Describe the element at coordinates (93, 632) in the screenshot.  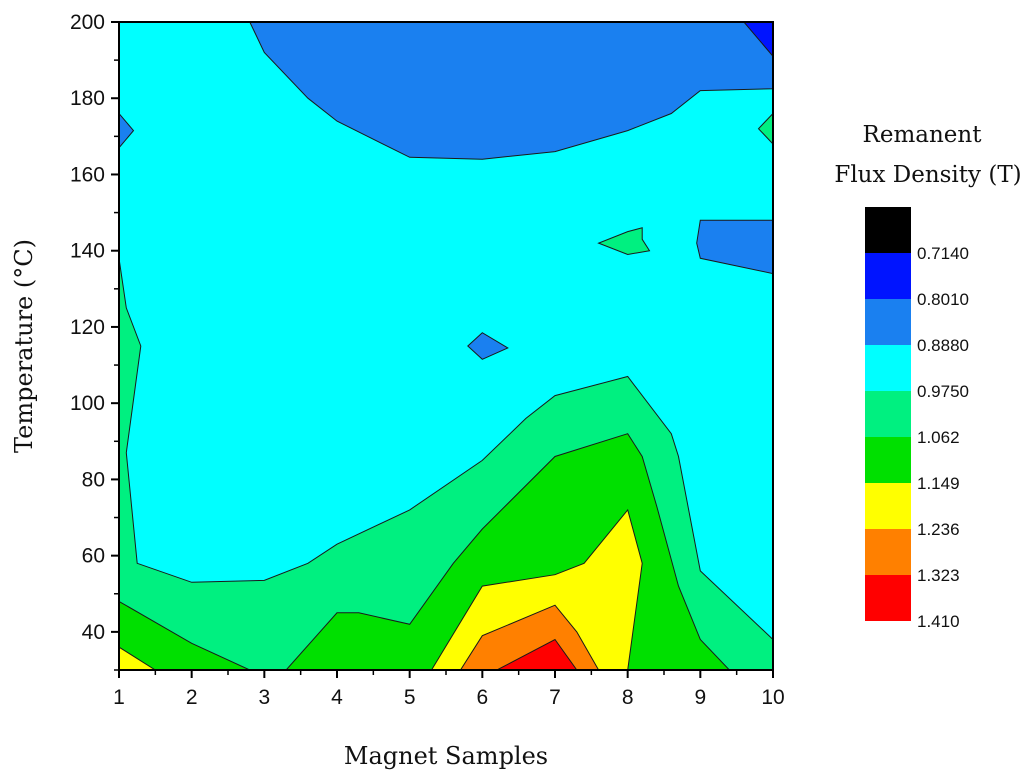
I see `y-tick-label: 40` at that location.